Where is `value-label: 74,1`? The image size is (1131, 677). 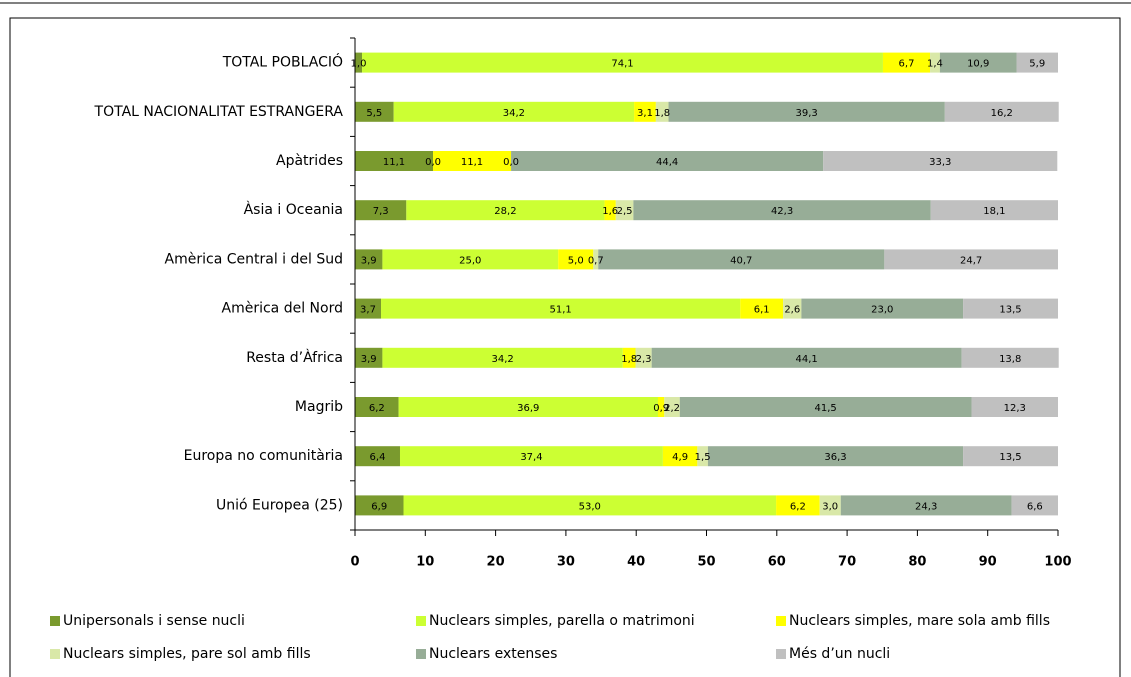
value-label: 74,1 is located at coordinates (622, 64).